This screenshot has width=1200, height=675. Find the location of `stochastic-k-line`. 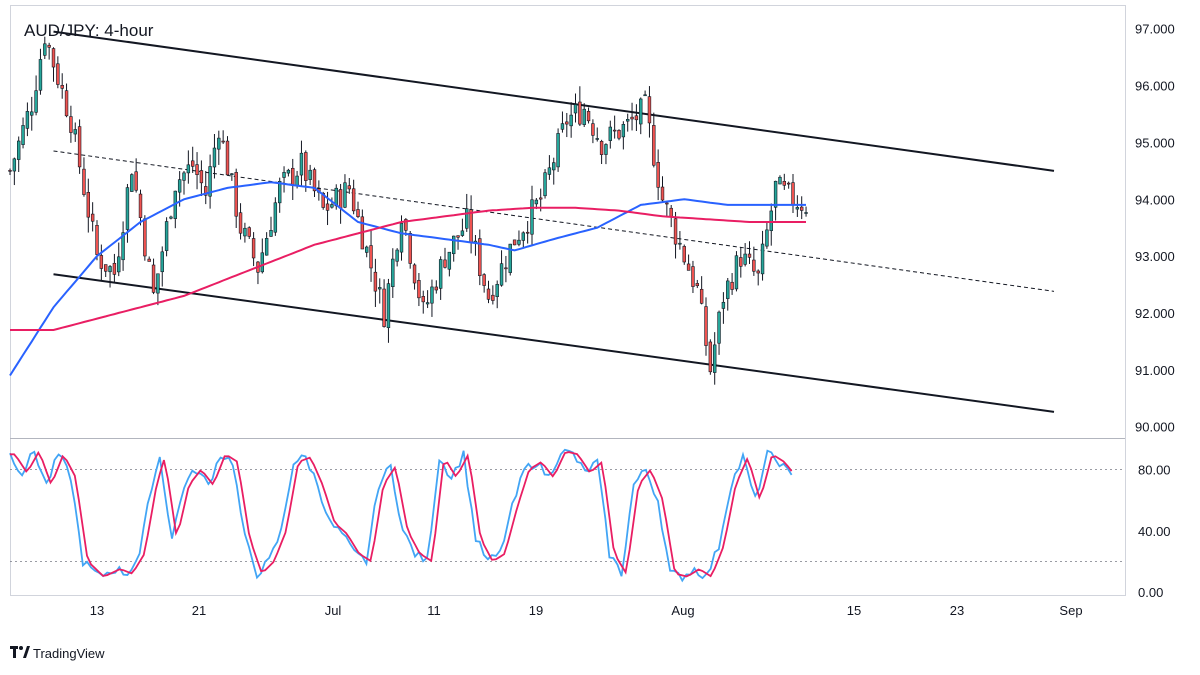

stochastic-k-line is located at coordinates (401, 515).